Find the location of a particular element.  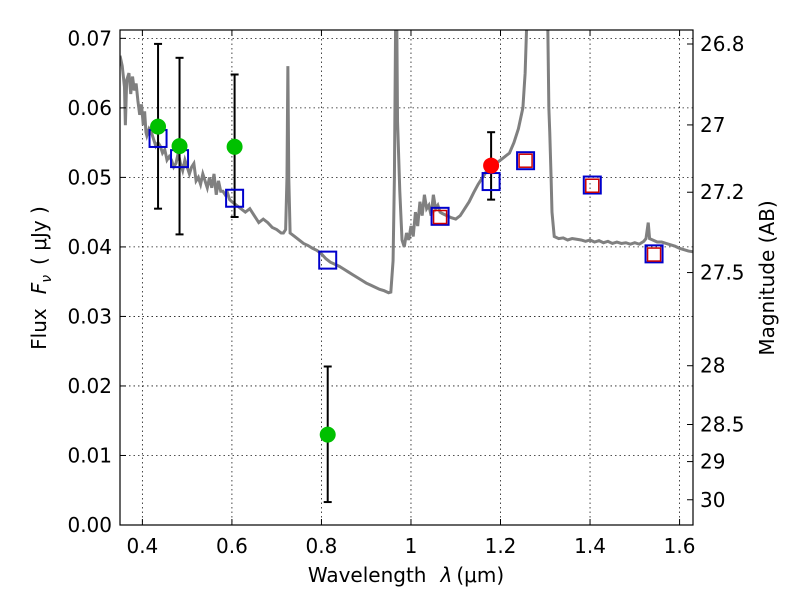

y-axis-label: Flux Fν ( μJy ) is located at coordinates (41, 278).